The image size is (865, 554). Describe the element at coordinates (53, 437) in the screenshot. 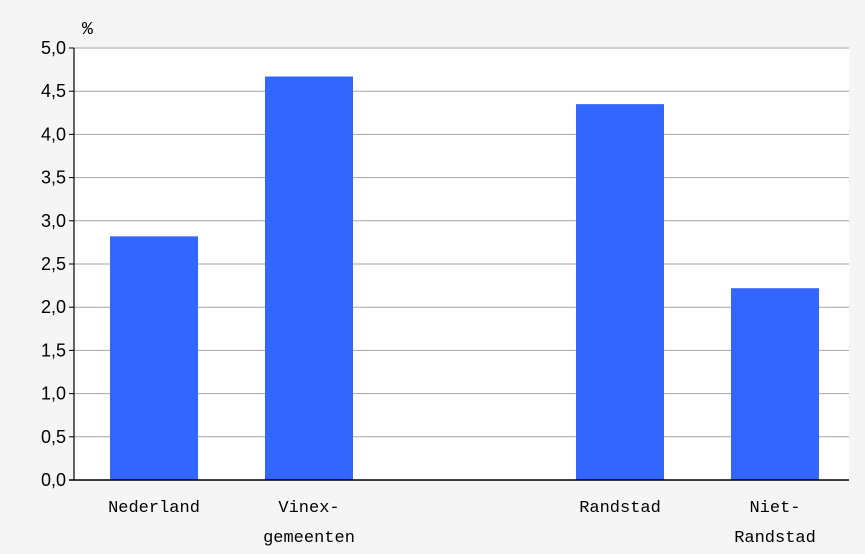

I see `y-tick-label: 0,5` at that location.